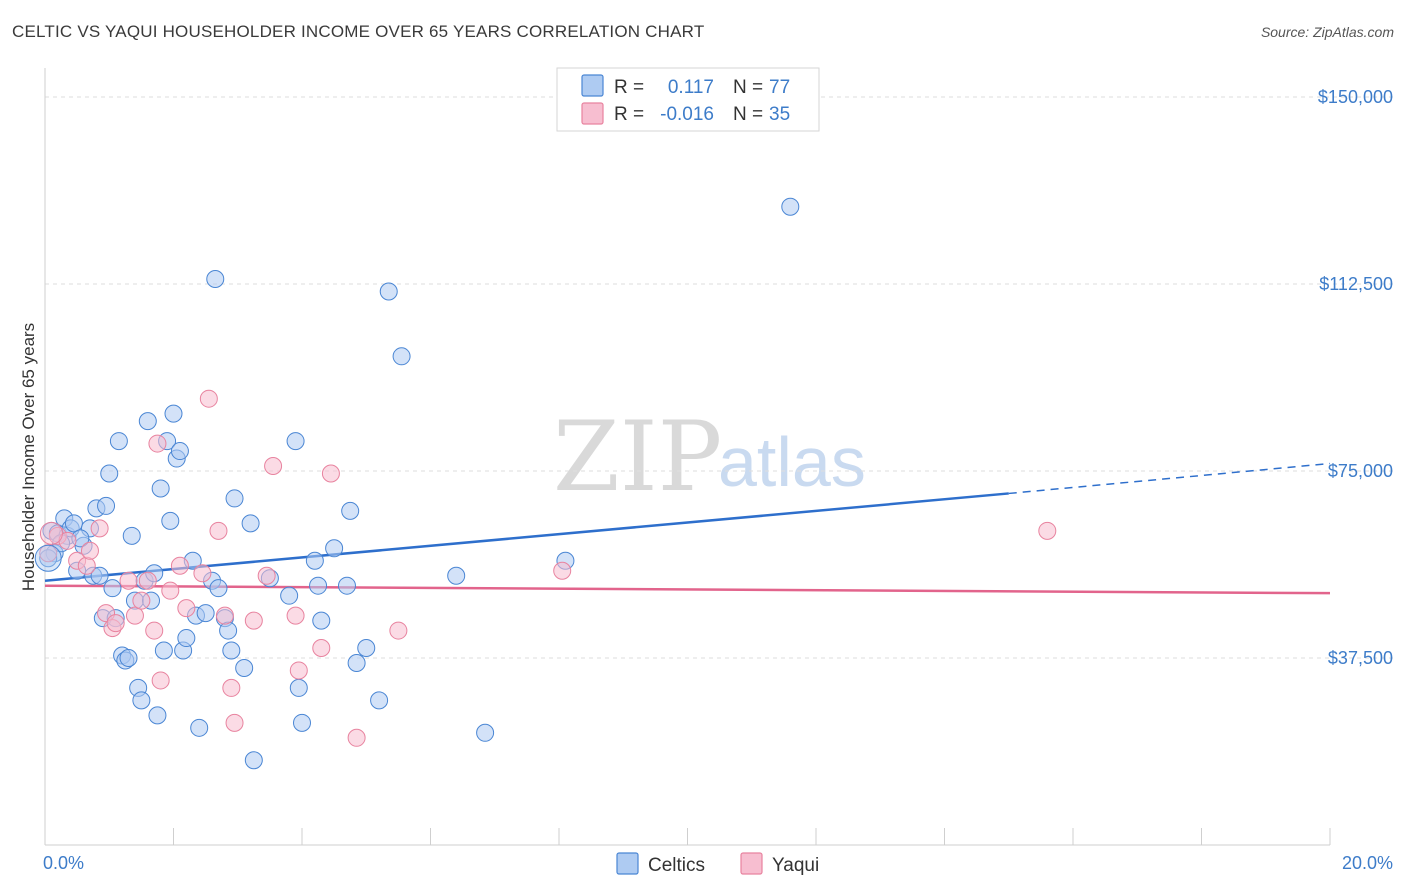 The width and height of the screenshot is (1406, 892). Describe the element at coordinates (687, 589) in the screenshot. I see `trend-line-yaqui` at that location.